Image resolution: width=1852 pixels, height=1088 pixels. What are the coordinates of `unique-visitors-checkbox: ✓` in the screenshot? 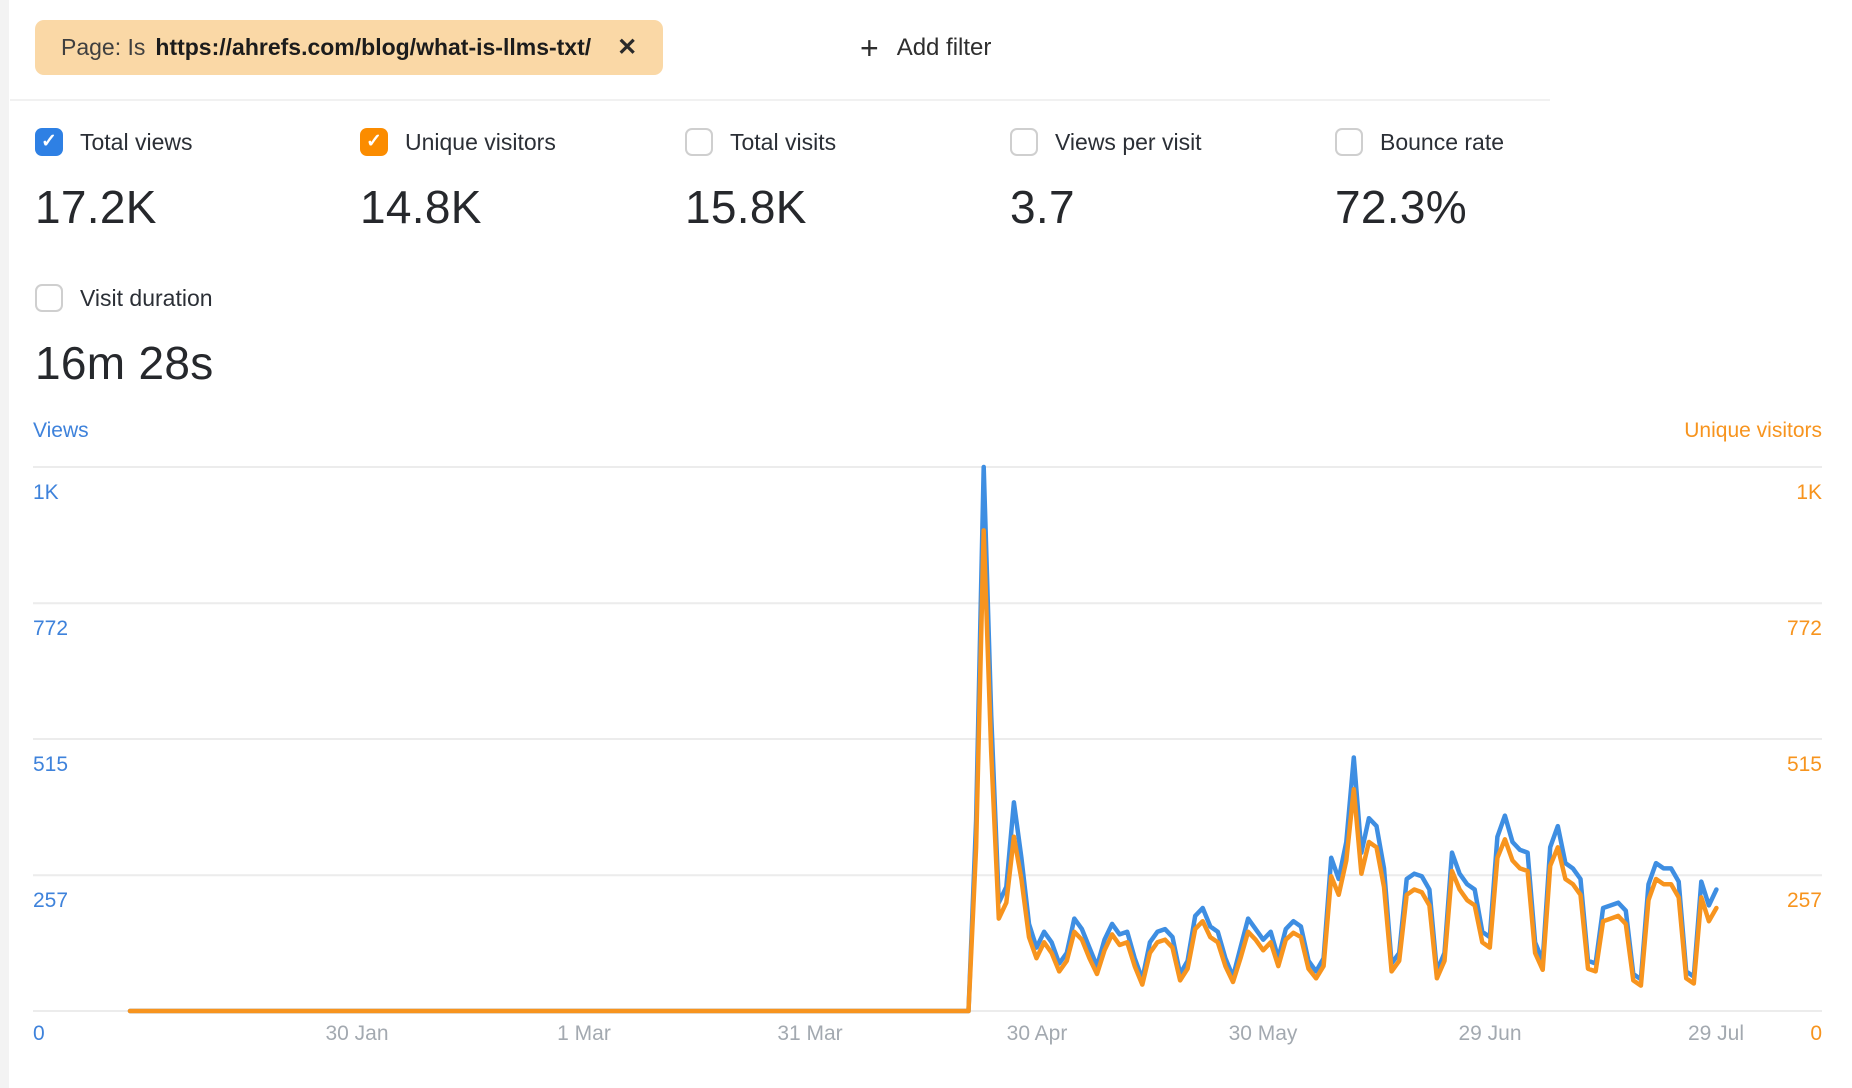 It's located at (374, 142).